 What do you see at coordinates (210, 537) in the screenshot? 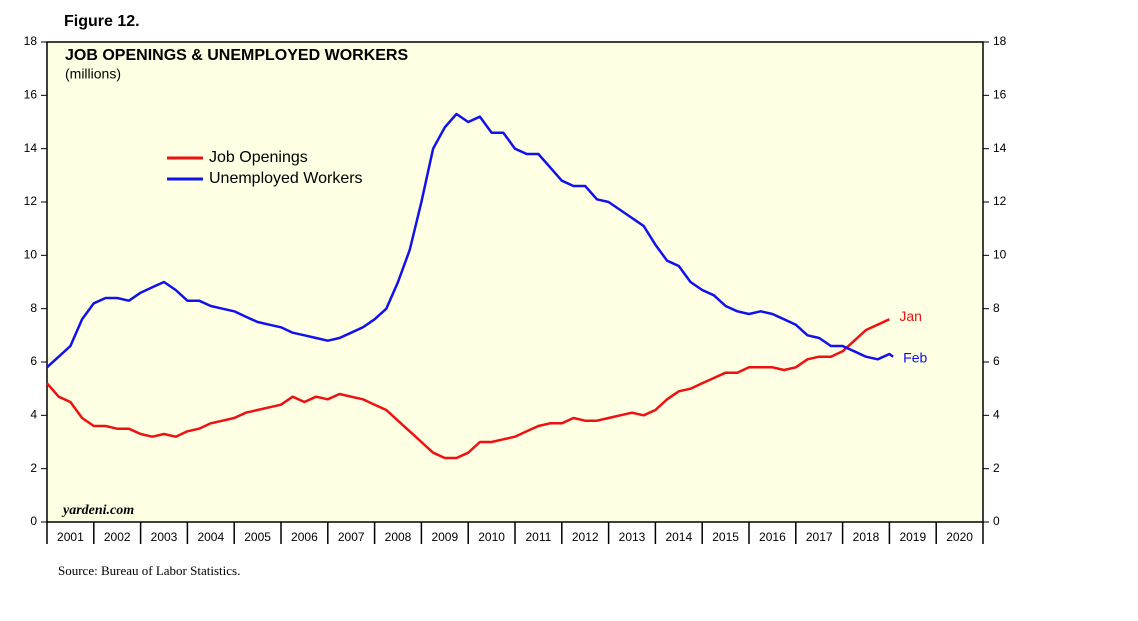
I see `x-tick-label: 2004` at bounding box center [210, 537].